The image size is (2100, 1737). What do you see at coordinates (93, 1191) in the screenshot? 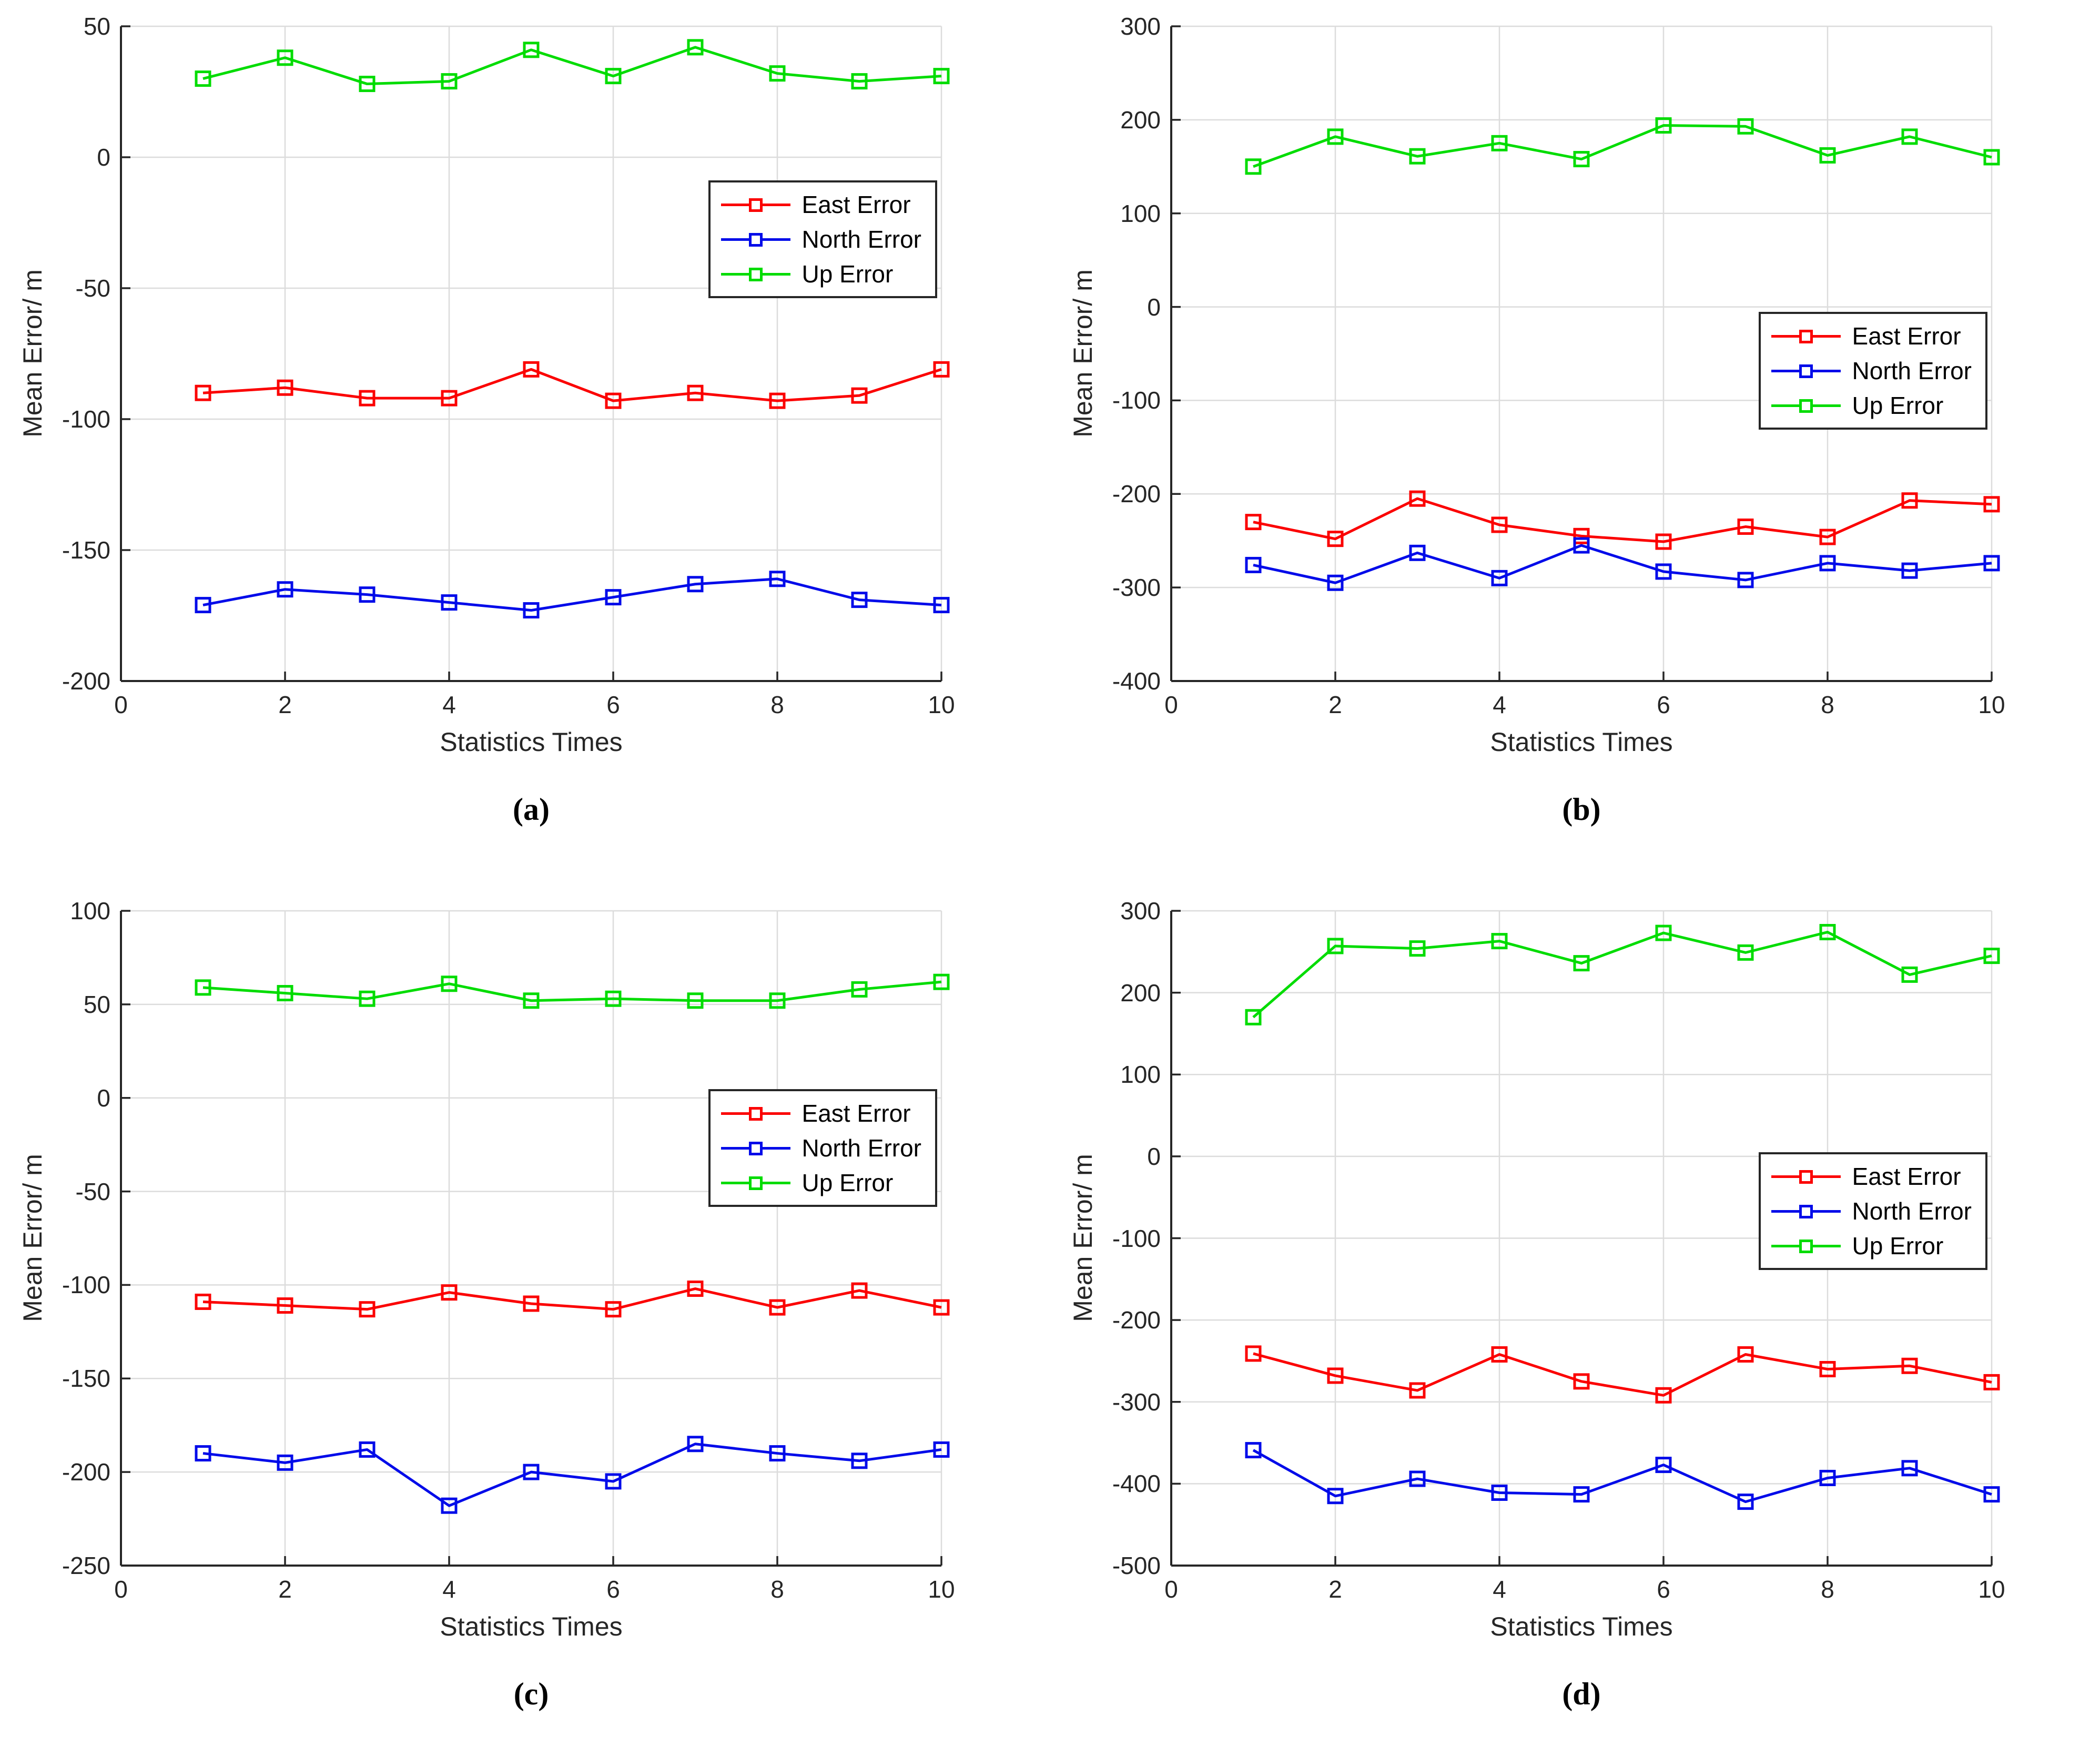
I see `y-tick-label: -50` at bounding box center [93, 1191].